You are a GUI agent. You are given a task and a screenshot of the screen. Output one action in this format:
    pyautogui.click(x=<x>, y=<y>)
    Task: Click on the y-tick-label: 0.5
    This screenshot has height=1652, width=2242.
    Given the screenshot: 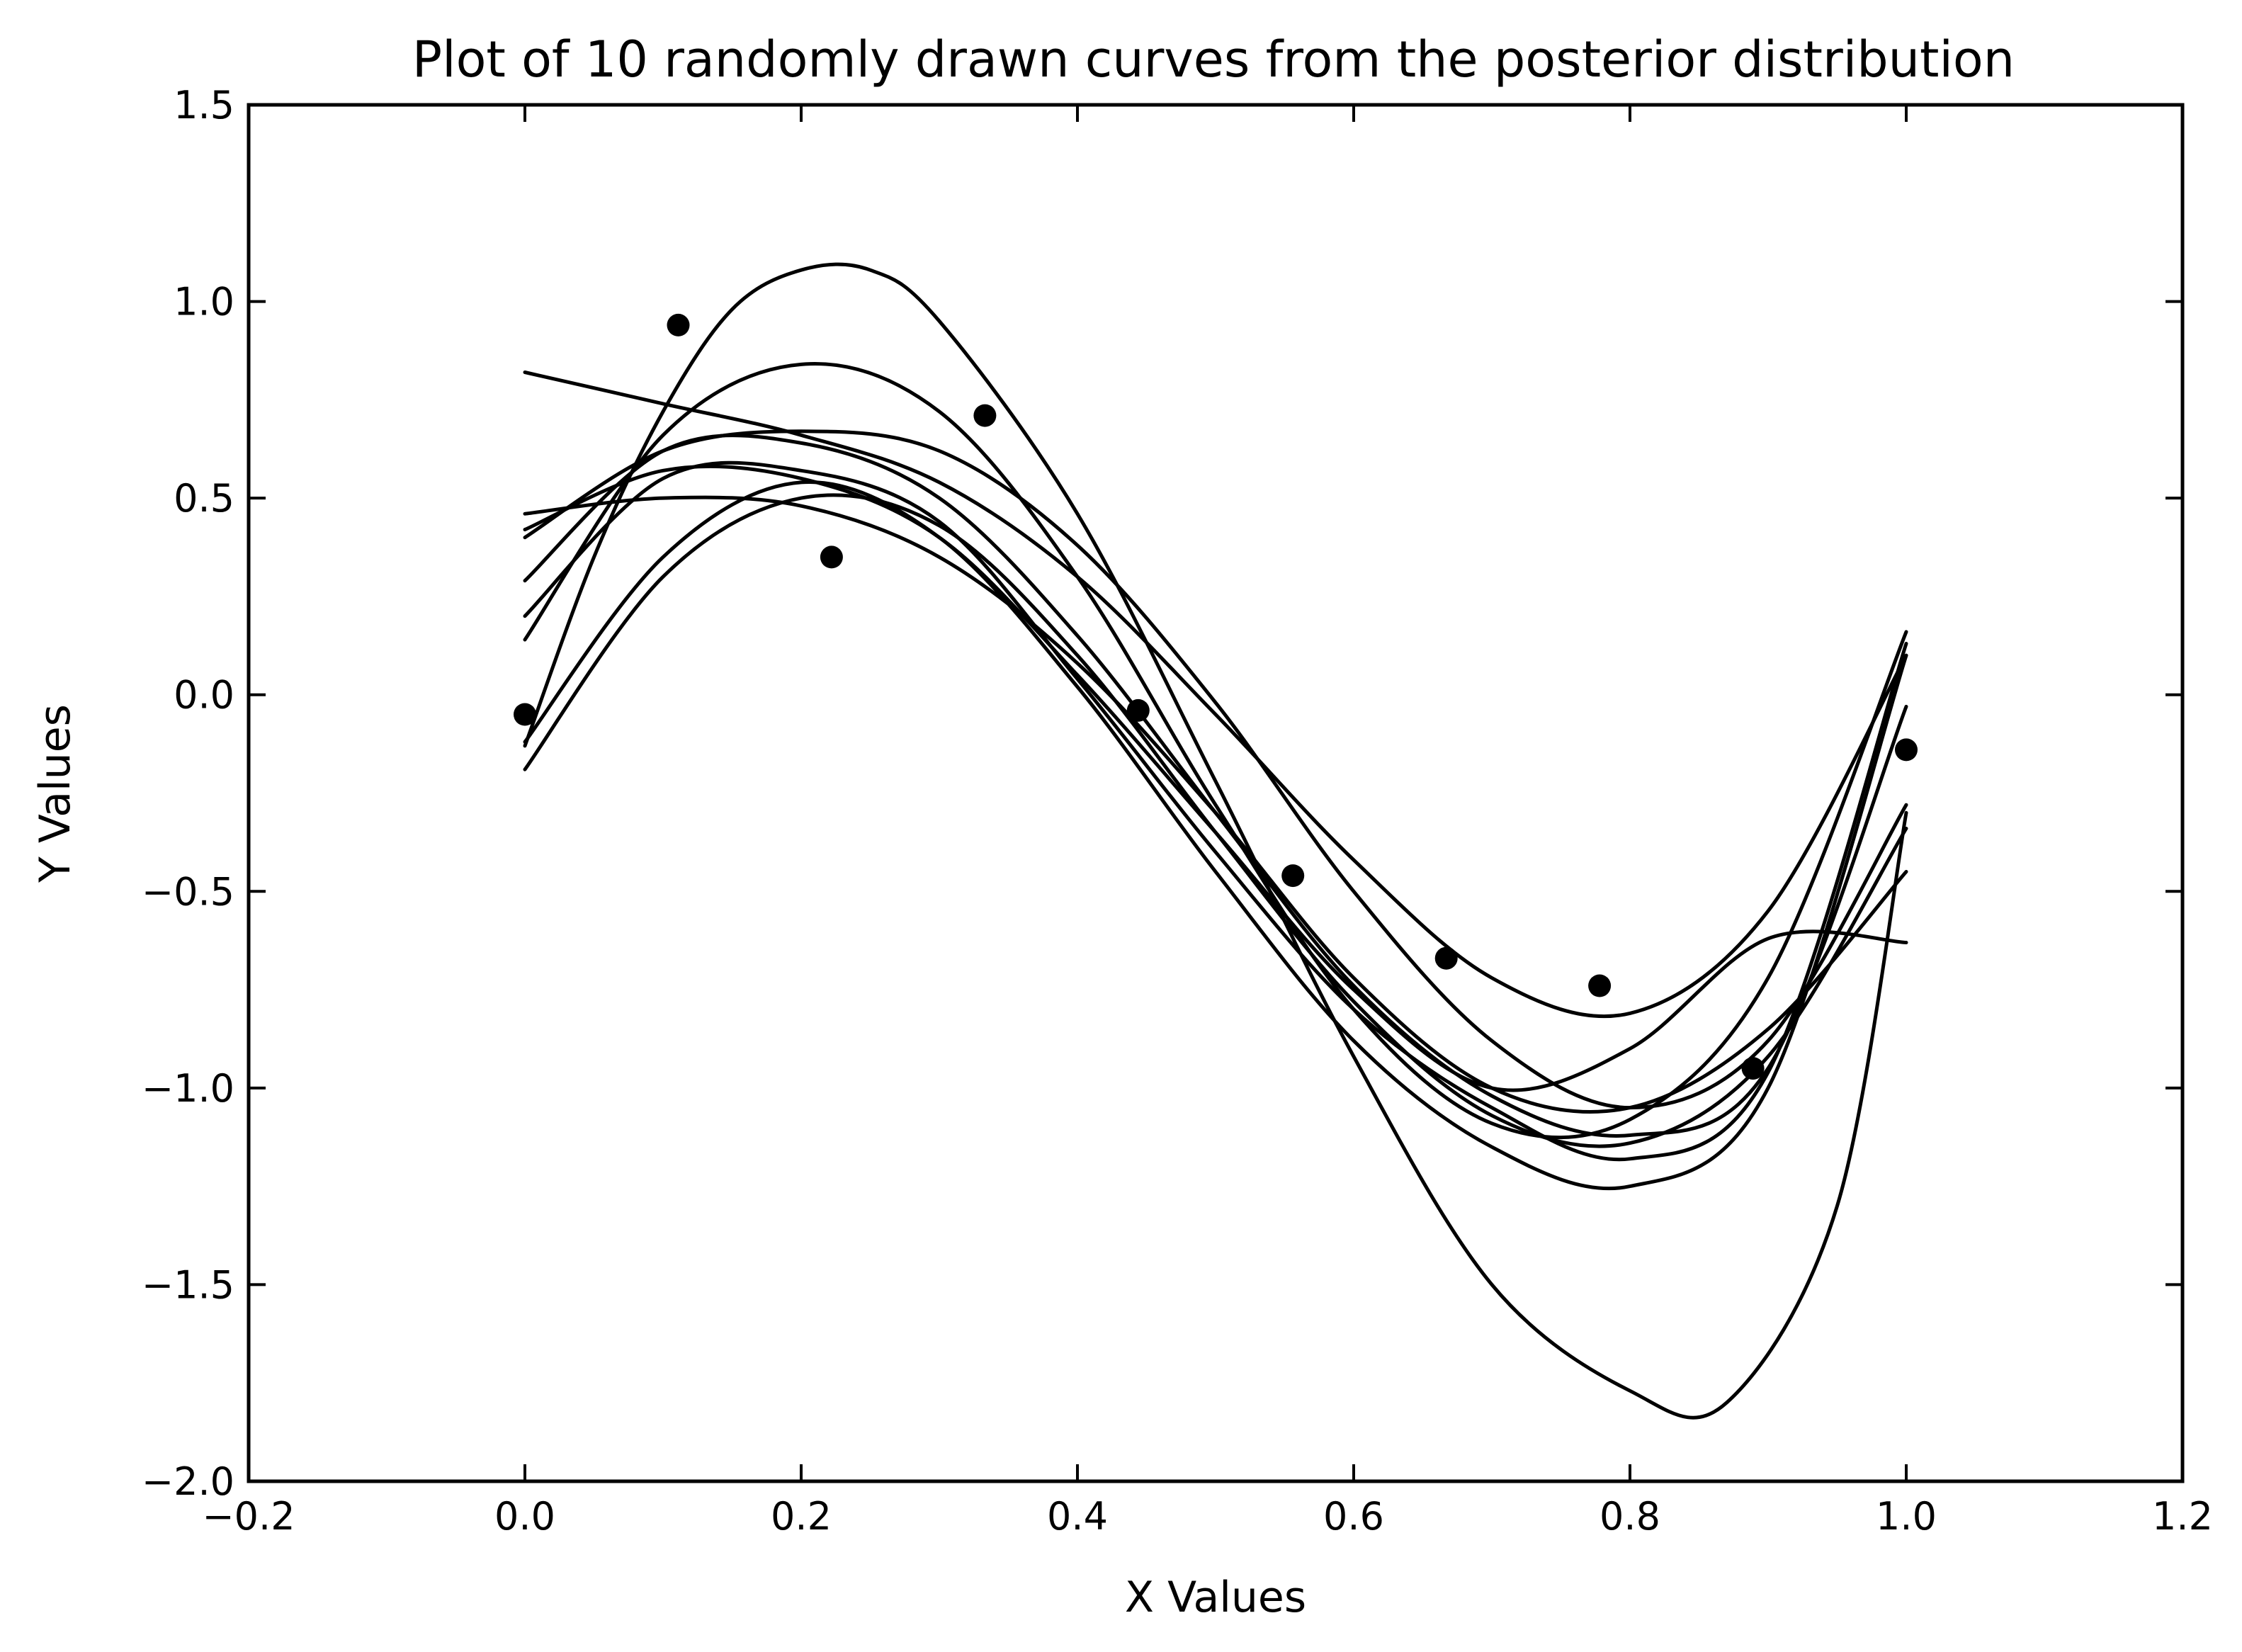 What is the action you would take?
    pyautogui.click(x=204, y=499)
    